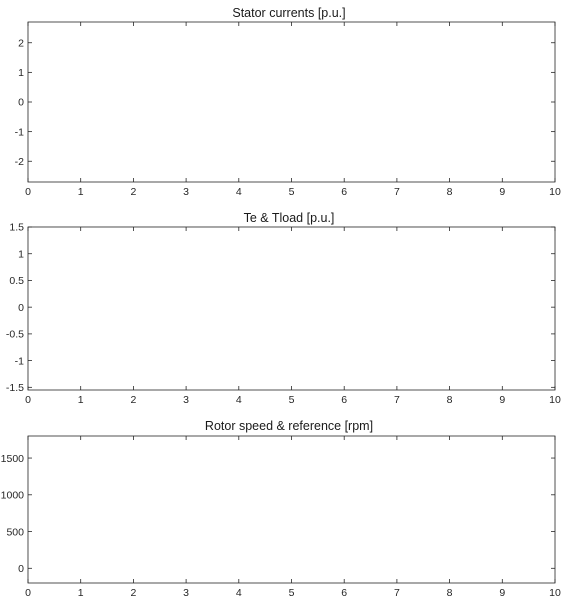  What do you see at coordinates (21, 43) in the screenshot?
I see `y-tick-label: 2` at bounding box center [21, 43].